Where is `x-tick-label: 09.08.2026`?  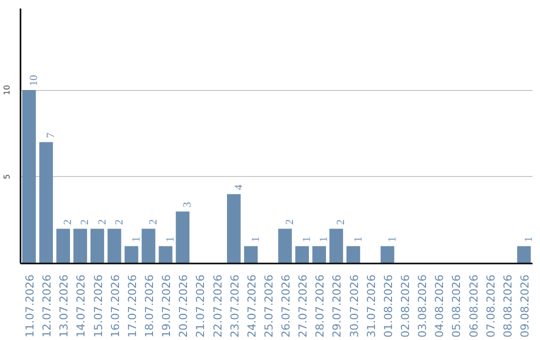
x-tick-label: 09.08.2026 is located at coordinates (525, 306).